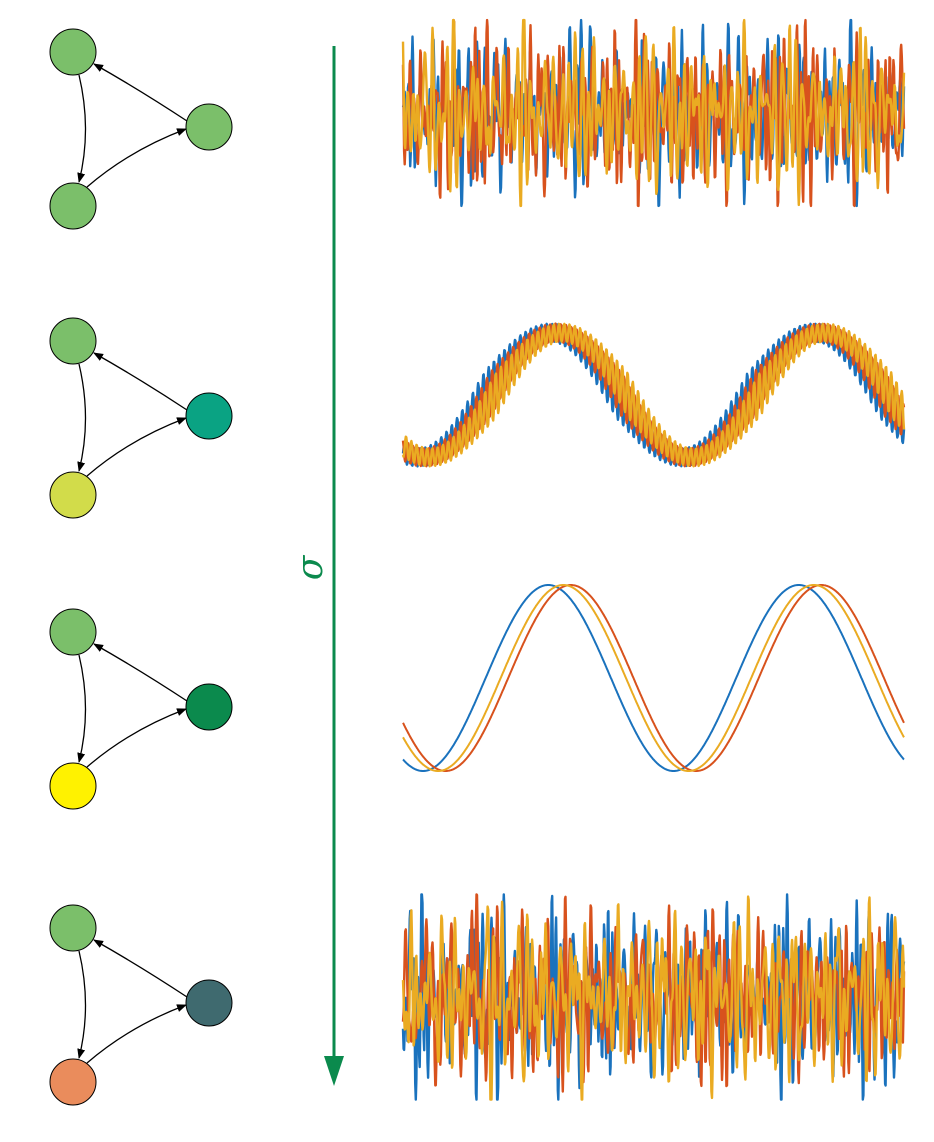 The width and height of the screenshot is (934, 1142). I want to click on sigma-axis: σ, so click(317, 566).